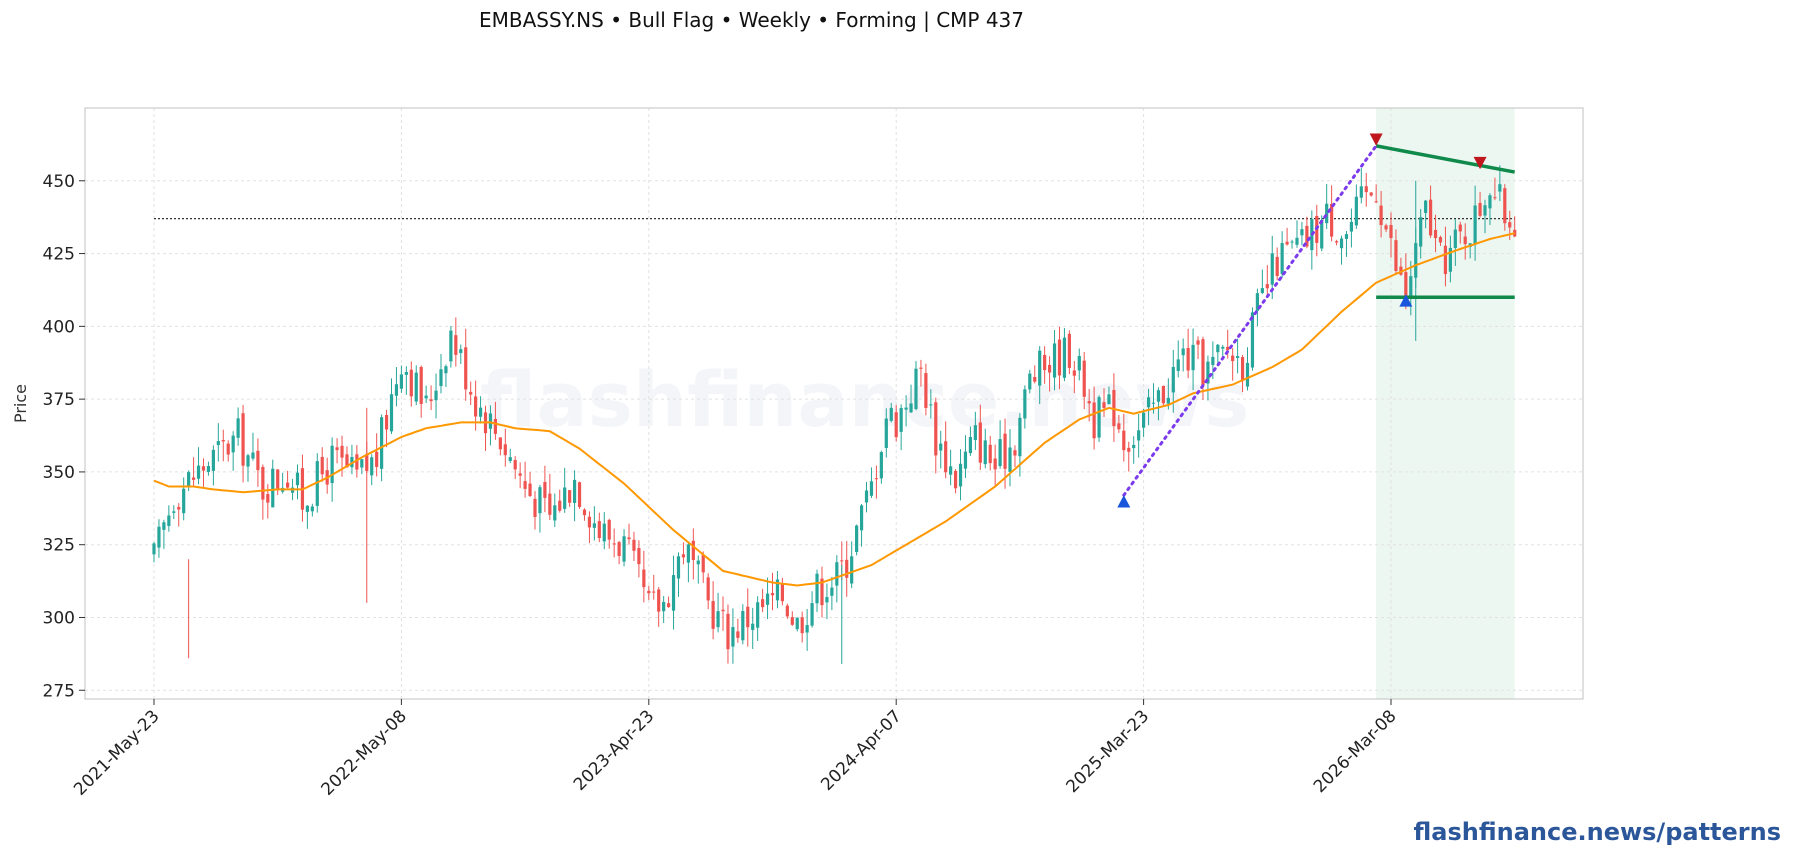 The image size is (1793, 860). Describe the element at coordinates (1597, 832) in the screenshot. I see `credit-link: flashfinance.news/patterns` at that location.